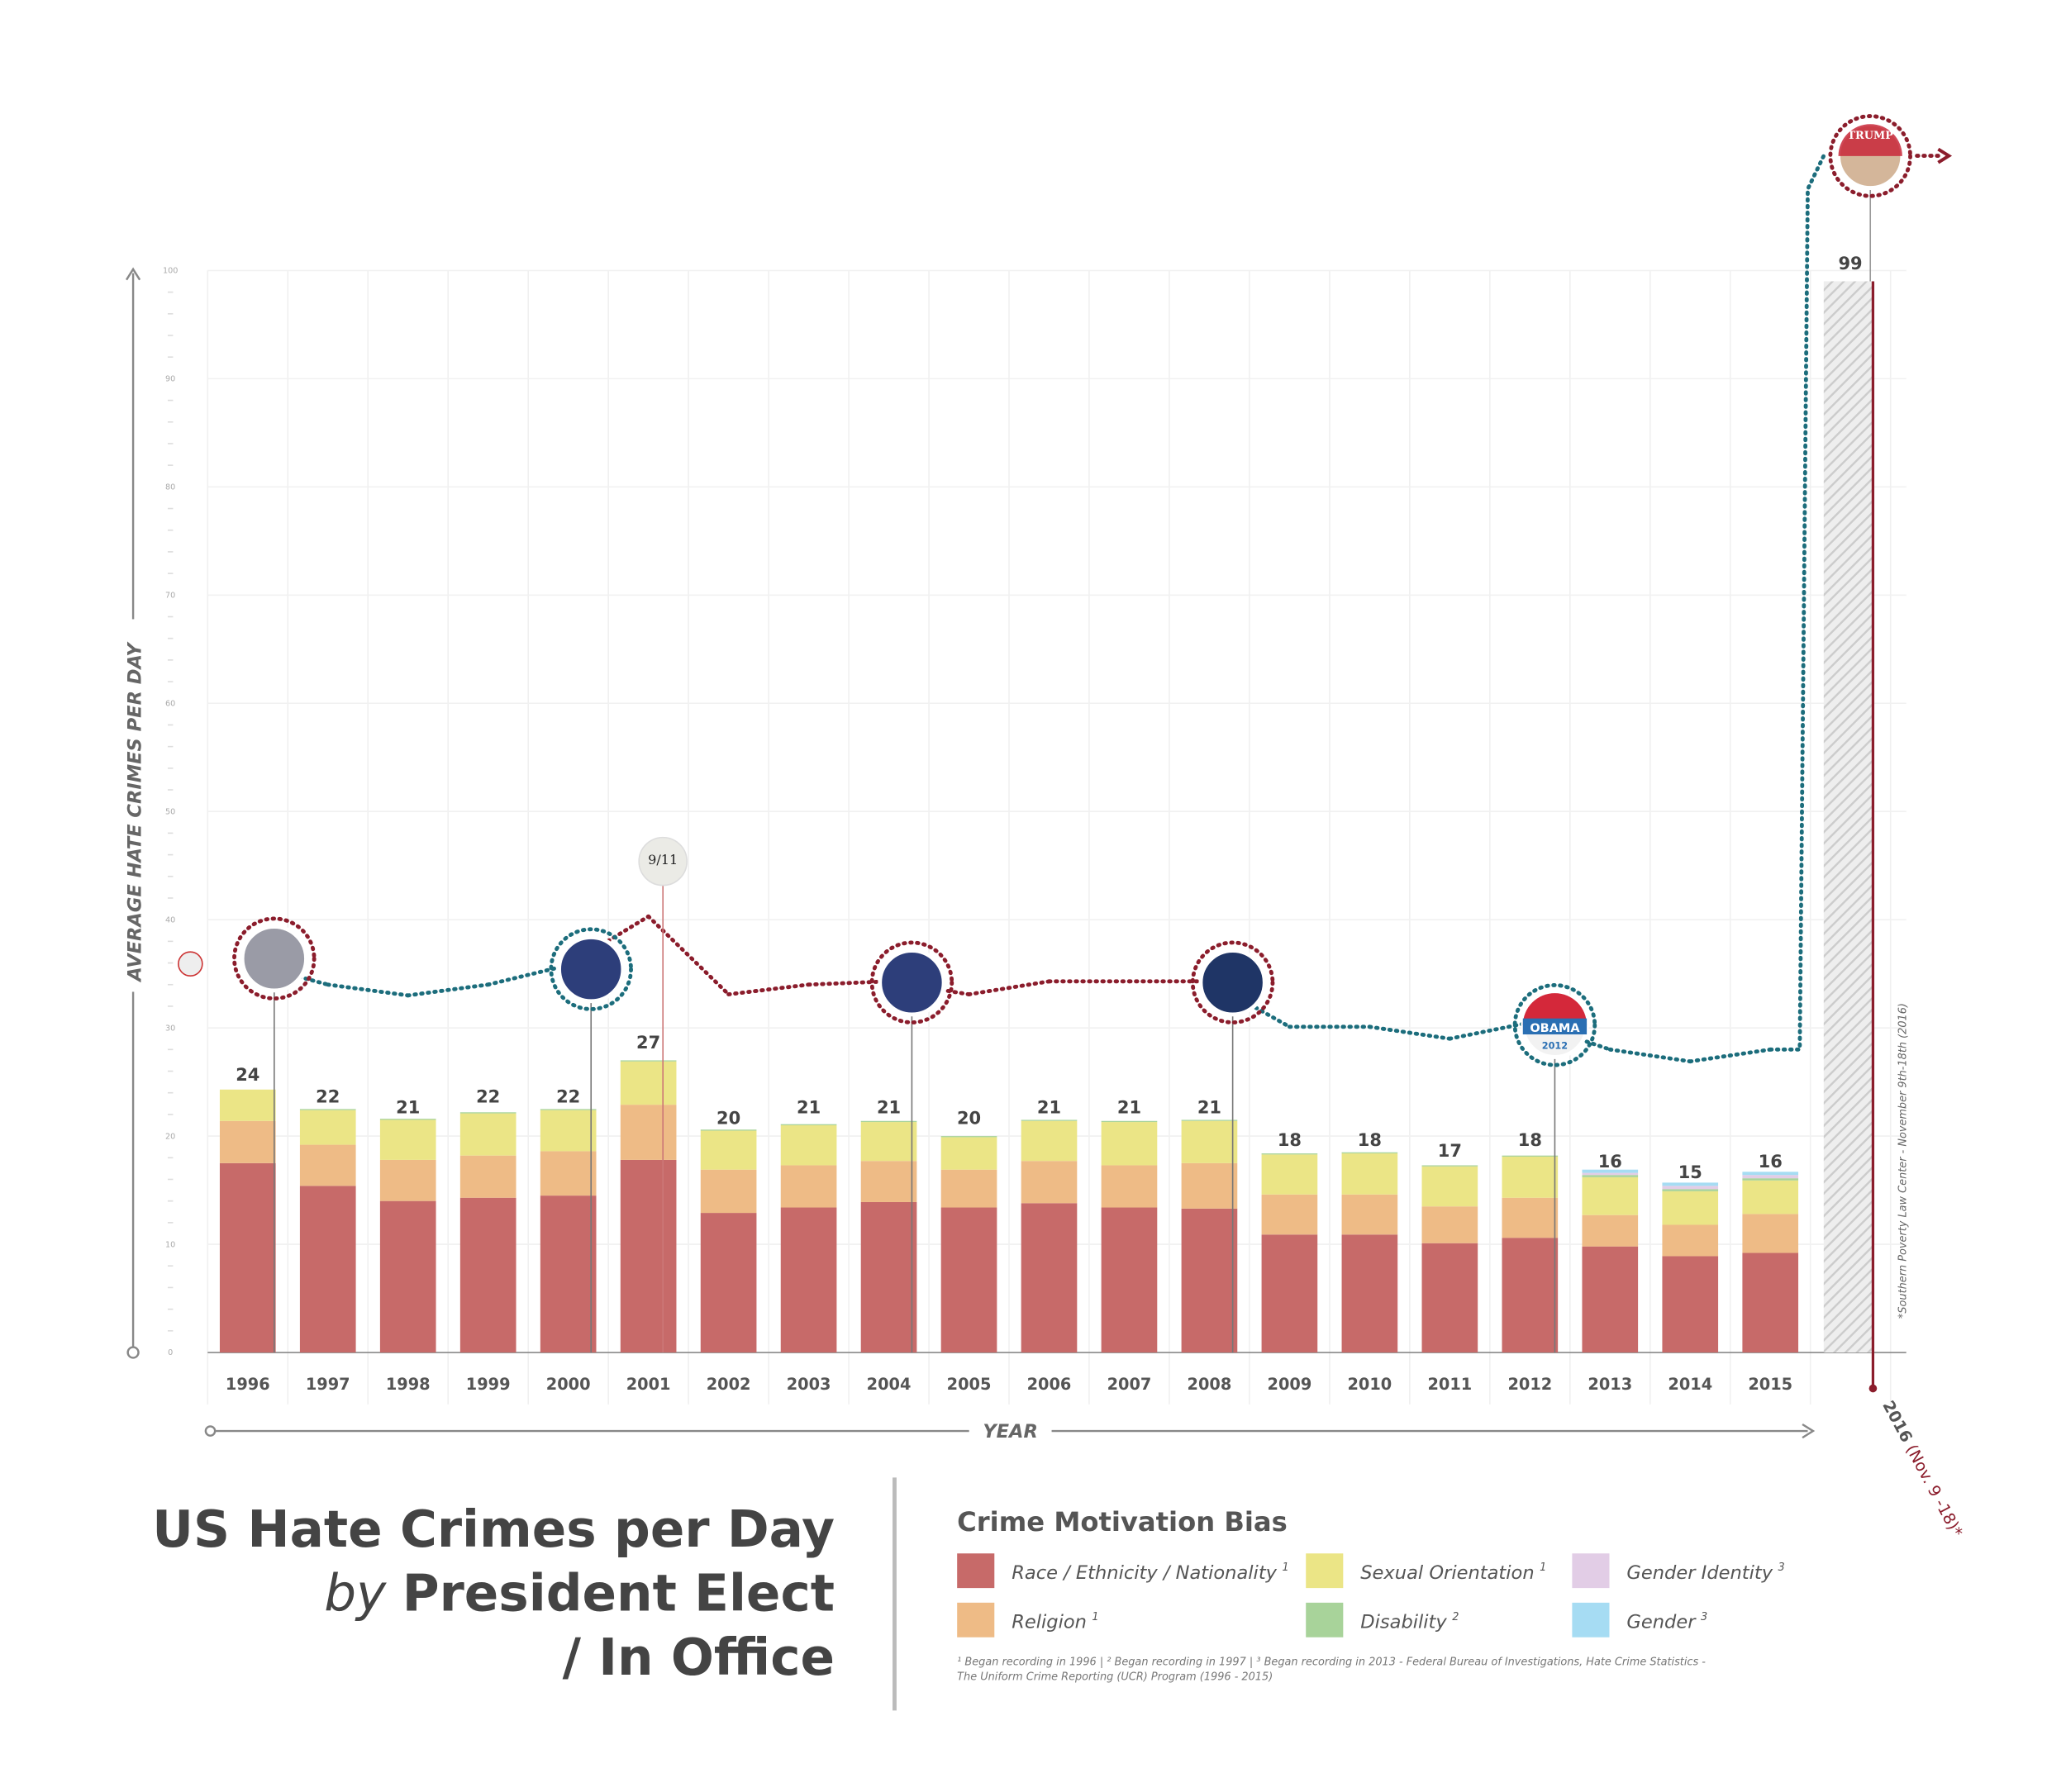 The width and height of the screenshot is (2066, 1792). I want to click on legend-name: Gender Identity, so click(1700, 1573).